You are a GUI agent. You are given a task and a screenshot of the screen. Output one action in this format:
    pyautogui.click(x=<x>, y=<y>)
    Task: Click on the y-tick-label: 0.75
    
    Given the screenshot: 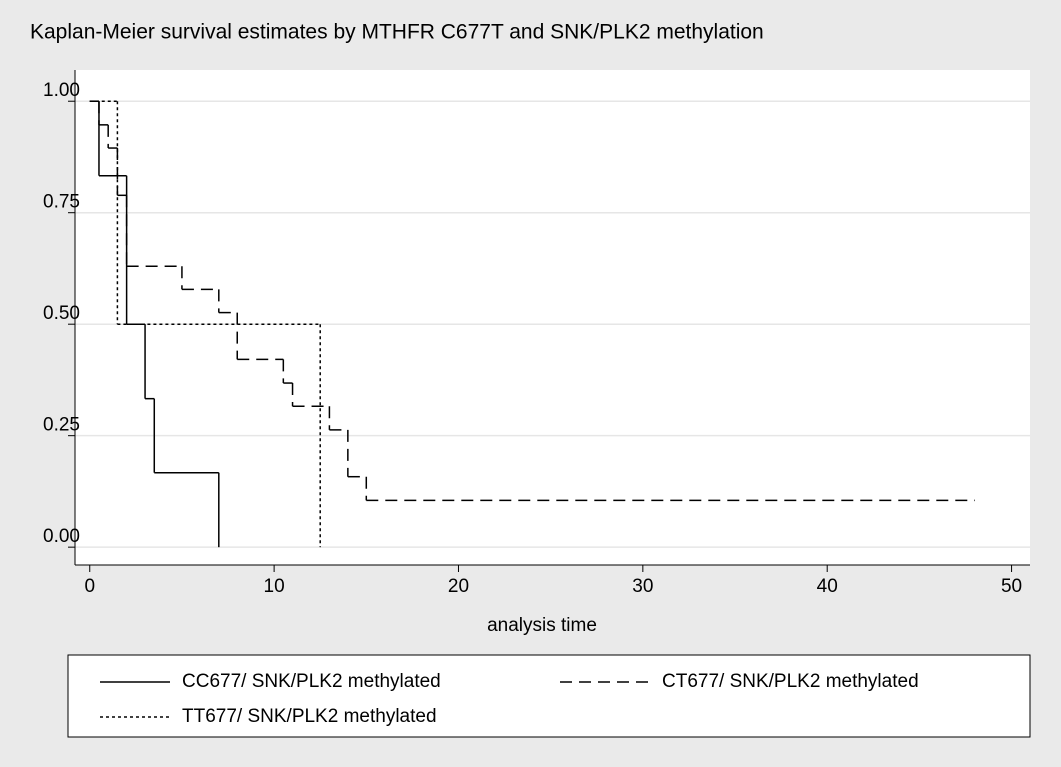 What is the action you would take?
    pyautogui.click(x=61, y=202)
    